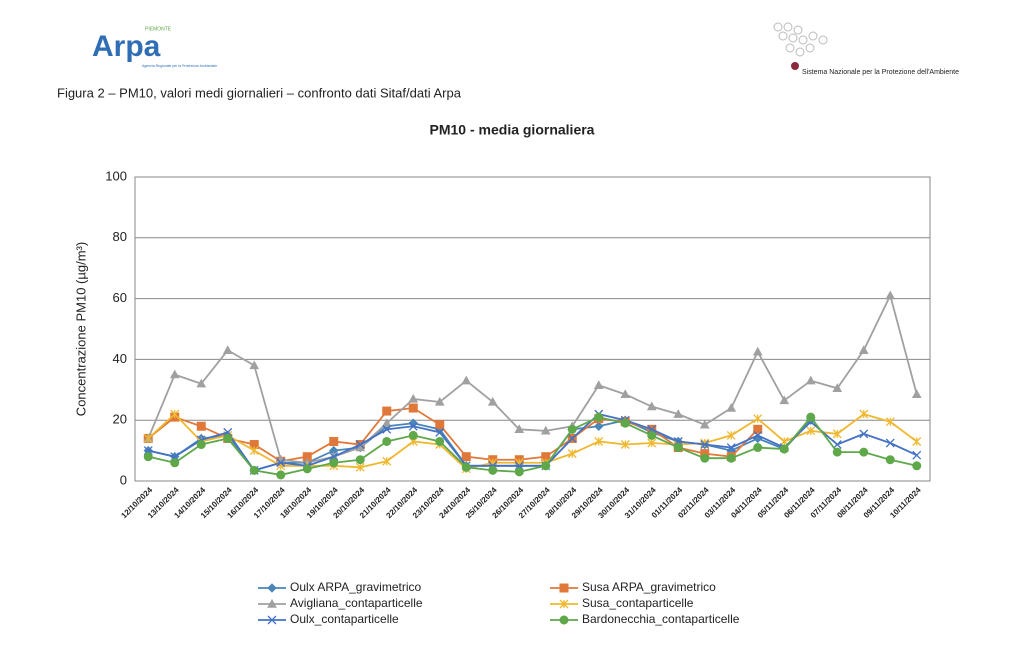 The width and height of the screenshot is (1024, 651). I want to click on logo-region: PIEMONTE, so click(158, 29).